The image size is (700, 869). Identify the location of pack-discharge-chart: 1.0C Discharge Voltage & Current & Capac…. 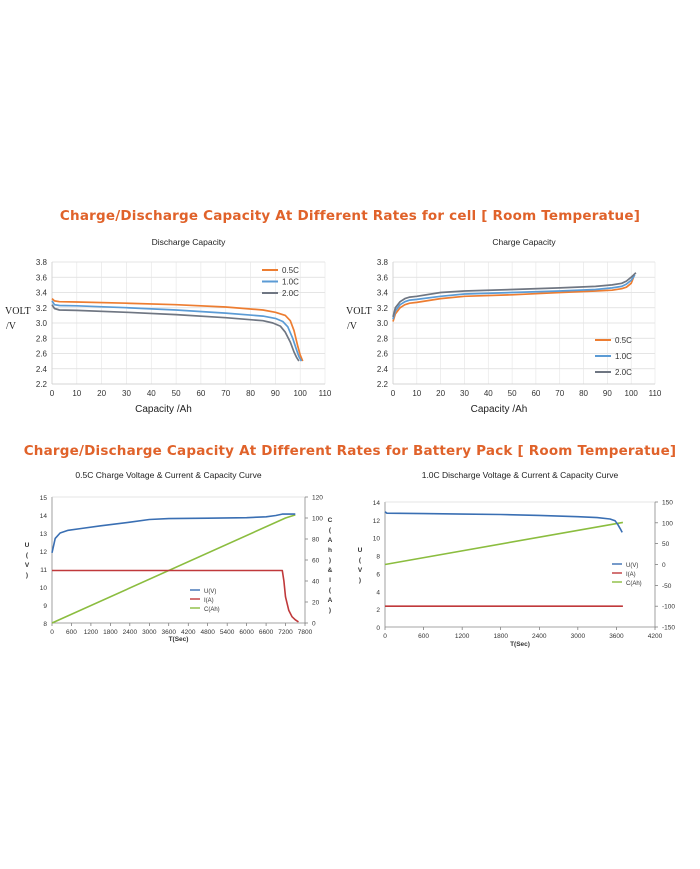
(517, 559).